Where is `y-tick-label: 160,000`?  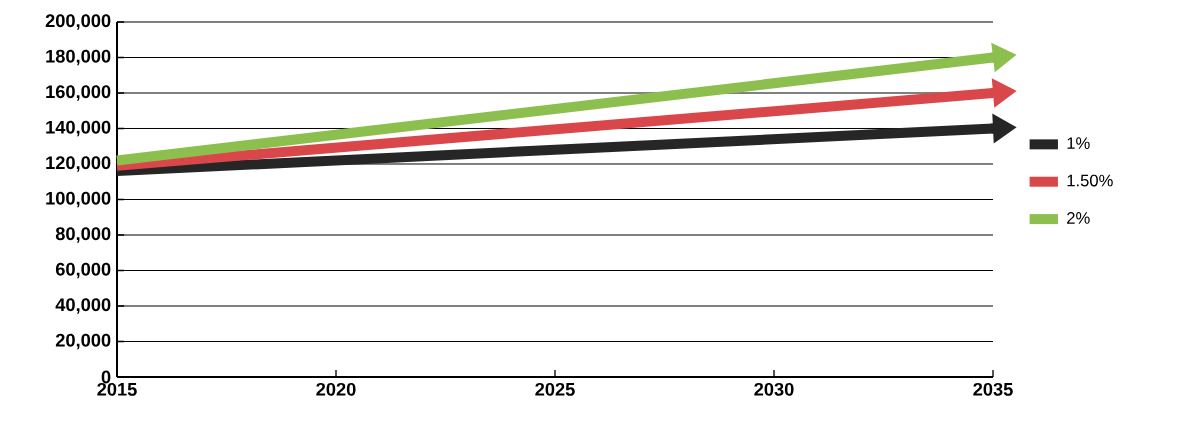 y-tick-label: 160,000 is located at coordinates (78, 93).